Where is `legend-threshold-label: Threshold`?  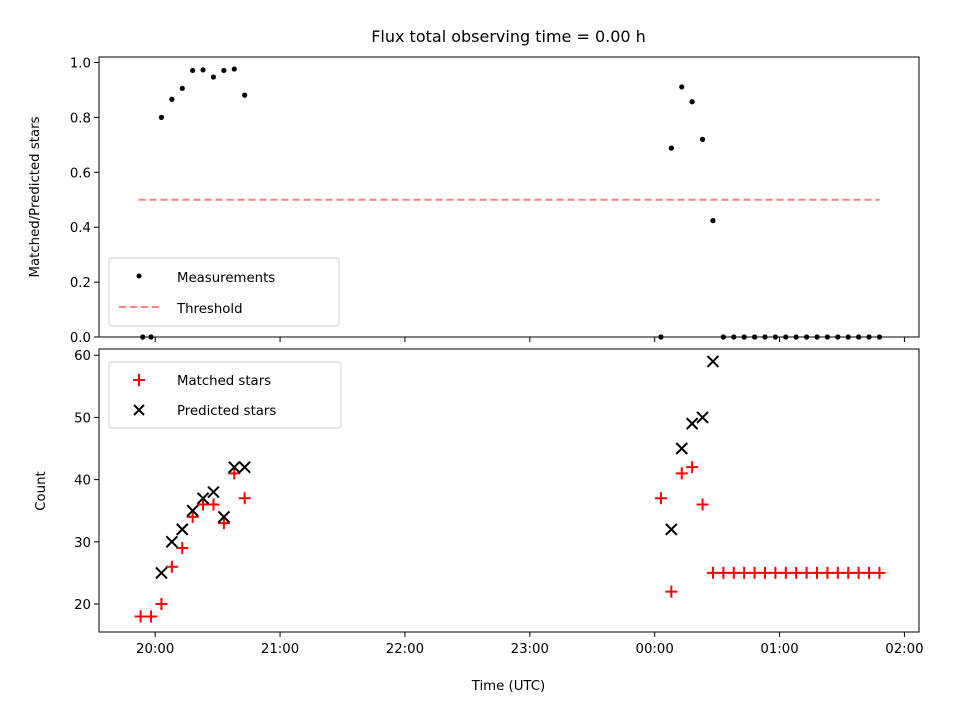
legend-threshold-label: Threshold is located at coordinates (209, 309).